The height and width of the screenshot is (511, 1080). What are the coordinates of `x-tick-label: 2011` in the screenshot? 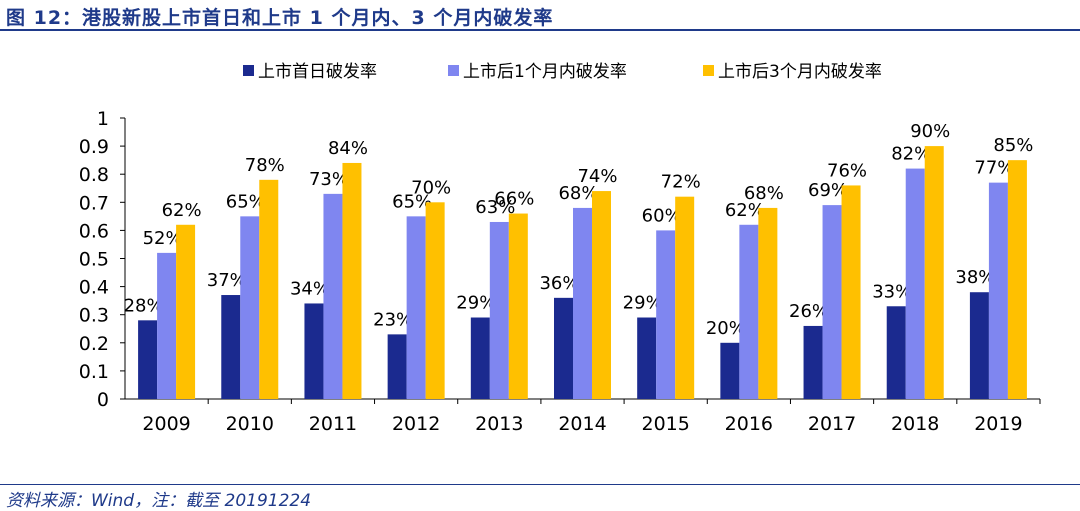 It's located at (333, 424).